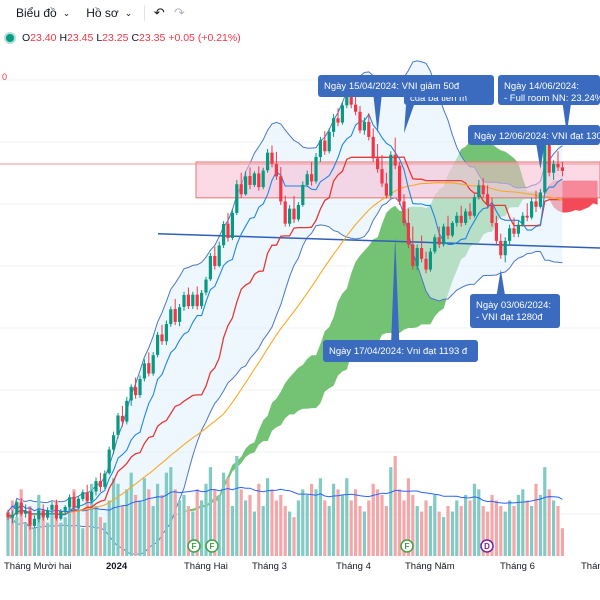 Image resolution: width=600 pixels, height=600 pixels. I want to click on profile-menu-button: Hồ sơ ⌄, so click(109, 13).